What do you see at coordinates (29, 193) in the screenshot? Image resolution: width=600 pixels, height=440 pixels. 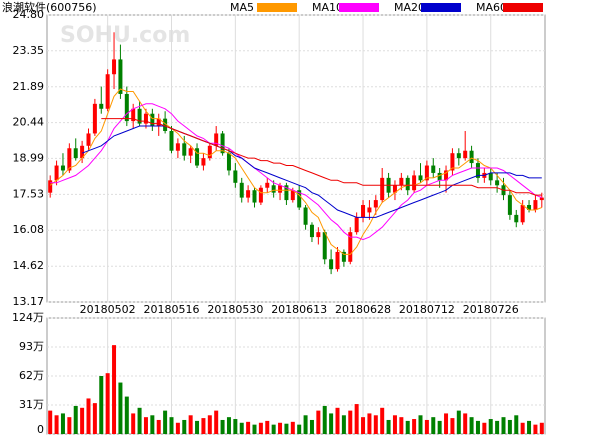 I see `y-tick-label: 17.53` at bounding box center [29, 193].